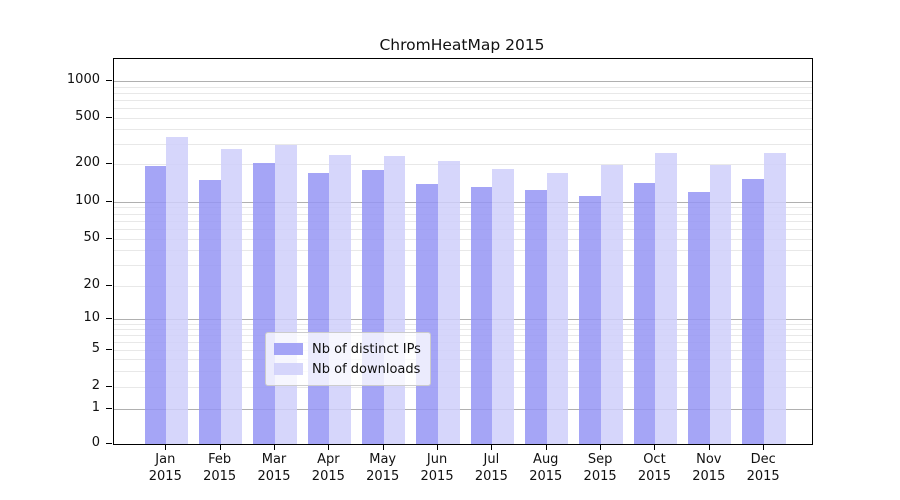 The image size is (900, 500). I want to click on y-axis-tick-label: 10, so click(91, 317).